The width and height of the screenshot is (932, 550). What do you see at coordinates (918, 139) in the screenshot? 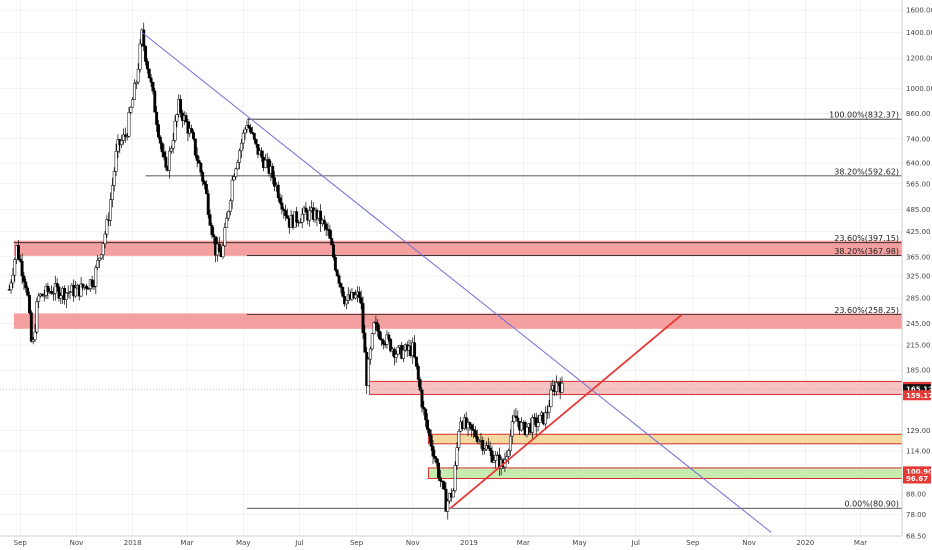
I see `y-tick-label: 740.00` at bounding box center [918, 139].